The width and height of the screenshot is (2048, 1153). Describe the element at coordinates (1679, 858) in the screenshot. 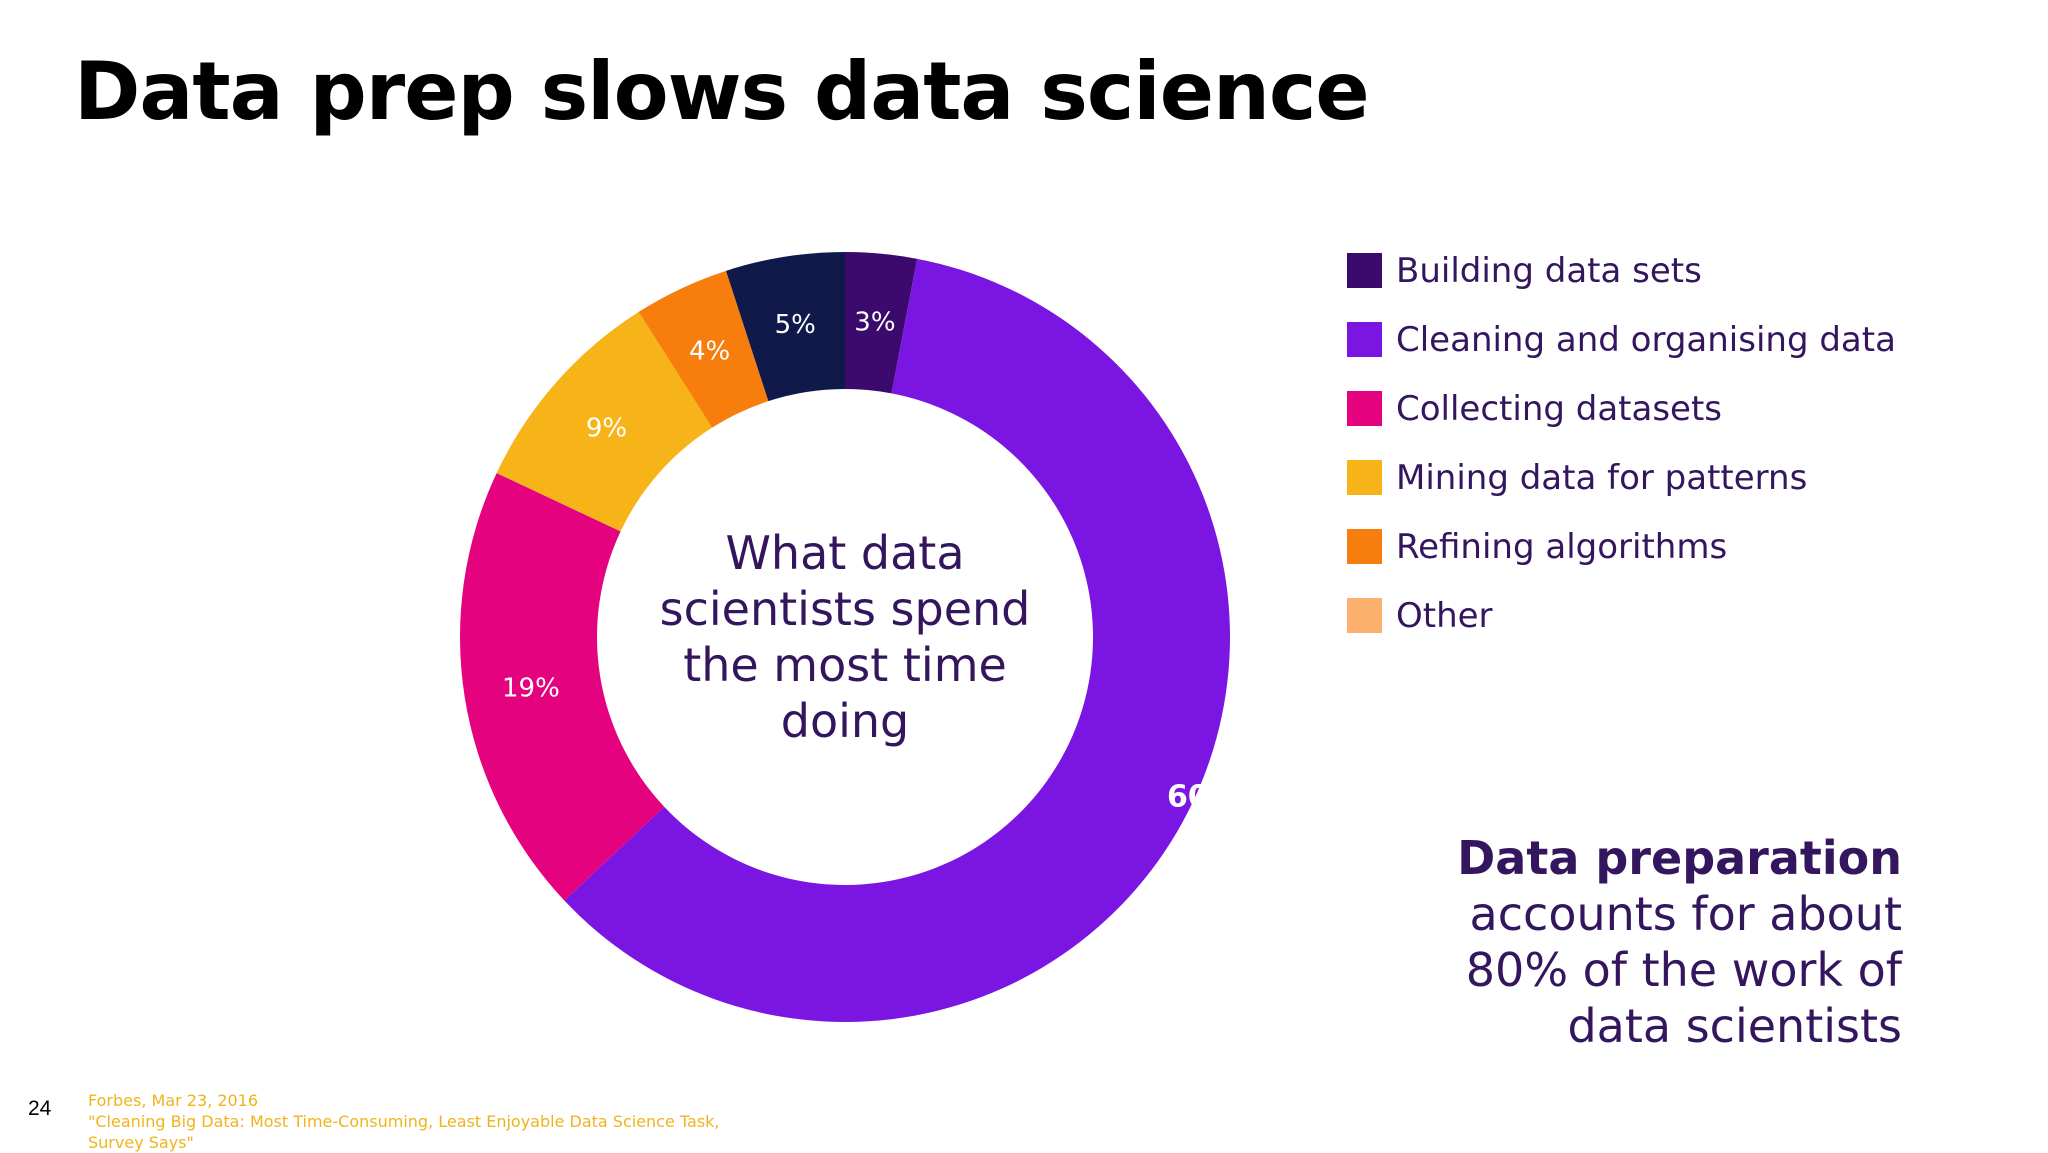

I see `callout-bold-text: Data preparation` at that location.